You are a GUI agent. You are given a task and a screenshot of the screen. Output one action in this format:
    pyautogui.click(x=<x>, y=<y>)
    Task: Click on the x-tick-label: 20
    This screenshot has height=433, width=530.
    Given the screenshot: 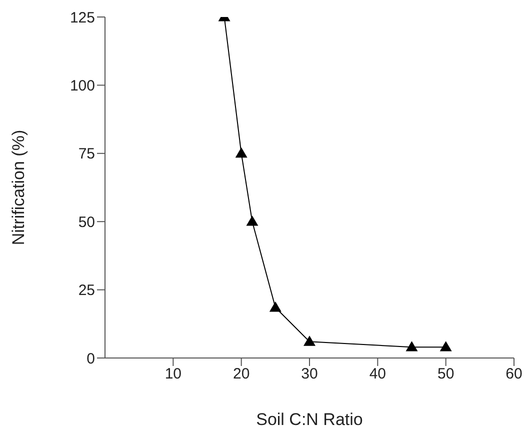 What is the action you would take?
    pyautogui.click(x=241, y=374)
    